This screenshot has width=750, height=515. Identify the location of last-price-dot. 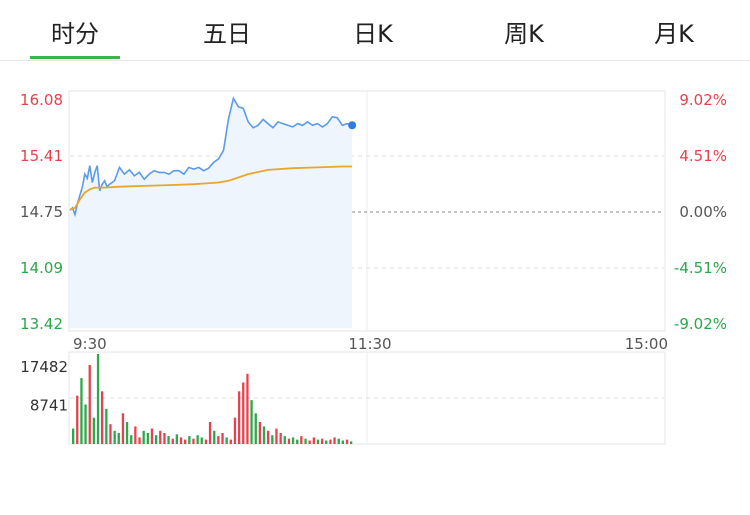
(352, 125).